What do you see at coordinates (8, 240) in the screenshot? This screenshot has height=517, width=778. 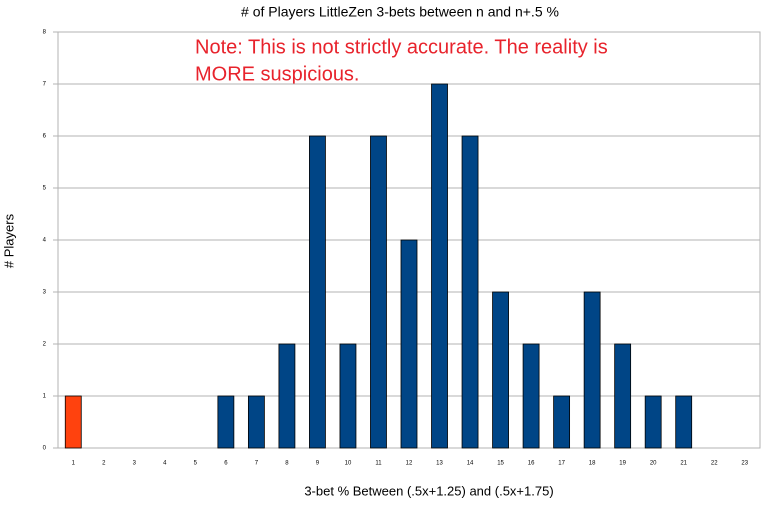 I see `y-axis-label: # Players` at bounding box center [8, 240].